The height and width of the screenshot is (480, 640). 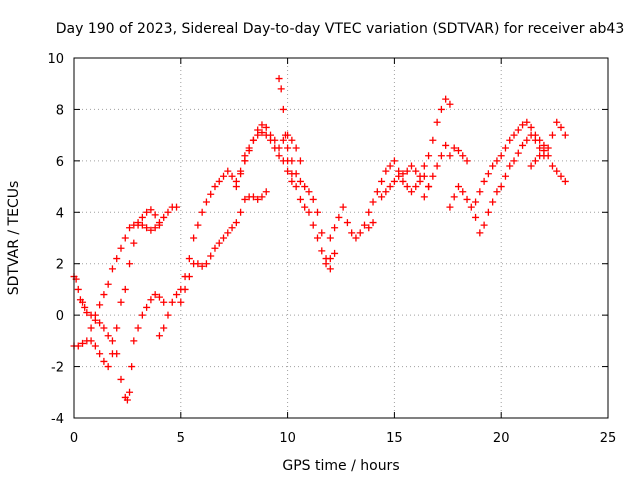 What do you see at coordinates (57, 368) in the screenshot?
I see `y-tick-label: -2` at bounding box center [57, 368].